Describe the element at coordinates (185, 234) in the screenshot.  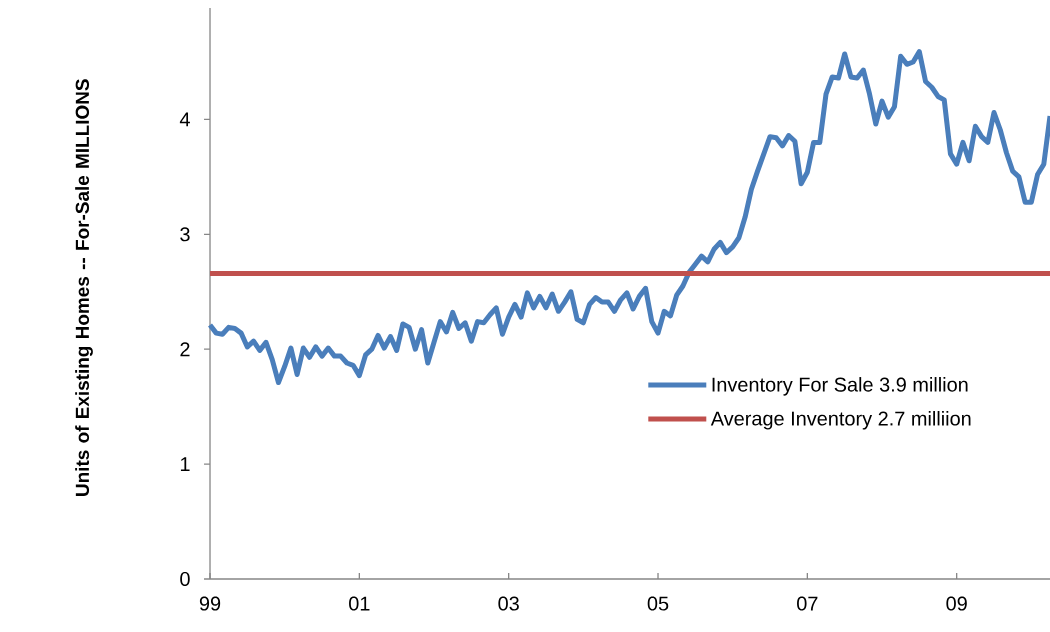
I see `y-tick-label: 3` at that location.